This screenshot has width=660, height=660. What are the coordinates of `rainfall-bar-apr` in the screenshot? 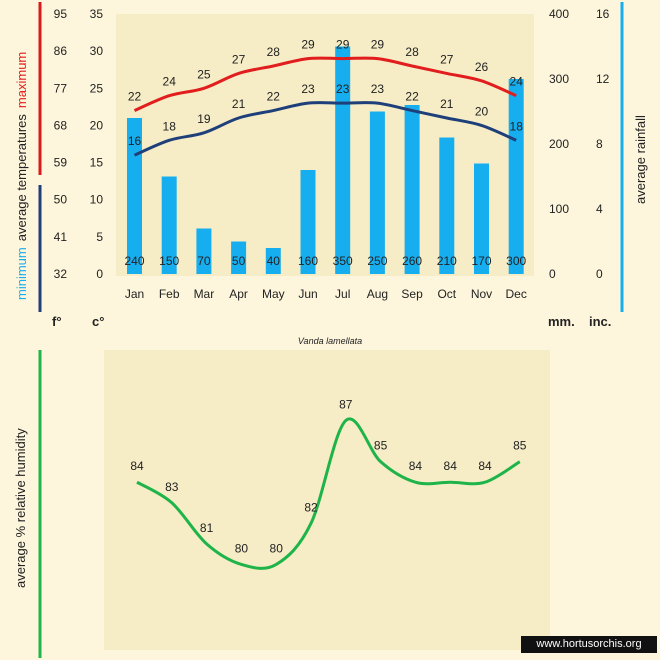 It's located at (239, 257).